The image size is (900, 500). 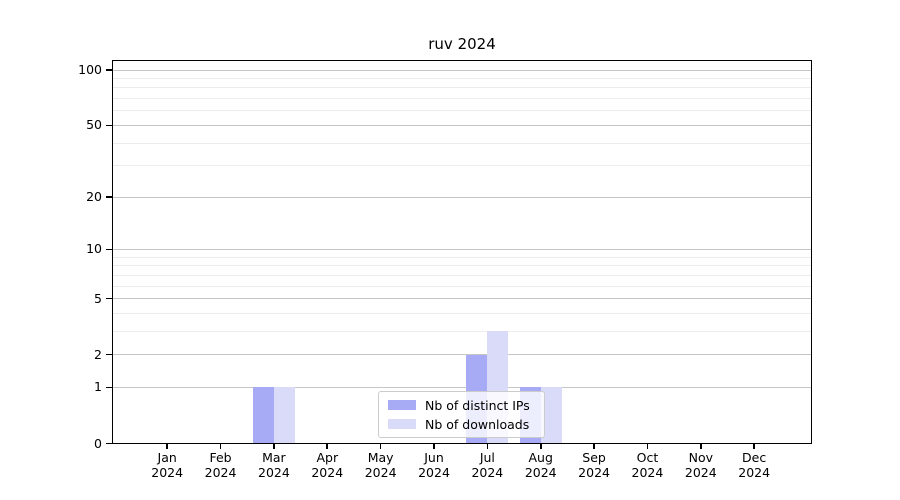 What do you see at coordinates (98, 354) in the screenshot?
I see `y-tick-label: 2` at bounding box center [98, 354].